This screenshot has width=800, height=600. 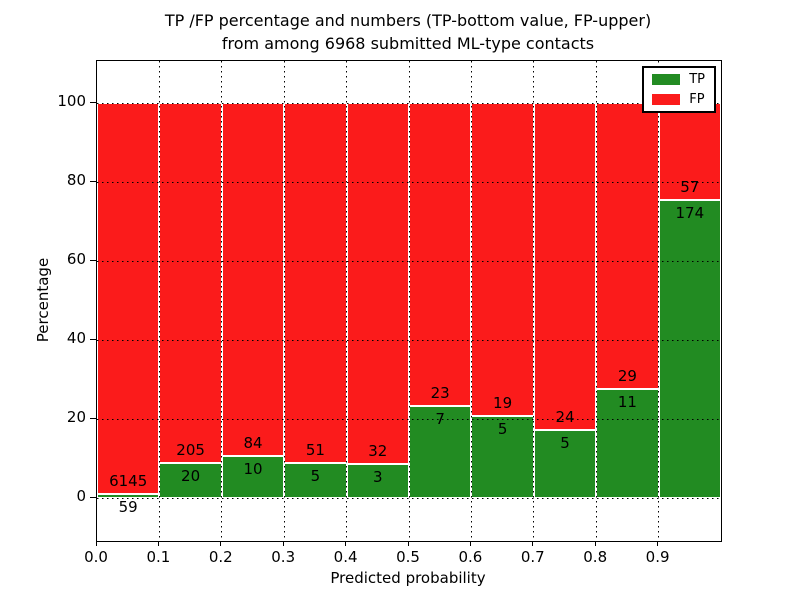 What do you see at coordinates (697, 79) in the screenshot?
I see `legend-label-tp: TP` at bounding box center [697, 79].